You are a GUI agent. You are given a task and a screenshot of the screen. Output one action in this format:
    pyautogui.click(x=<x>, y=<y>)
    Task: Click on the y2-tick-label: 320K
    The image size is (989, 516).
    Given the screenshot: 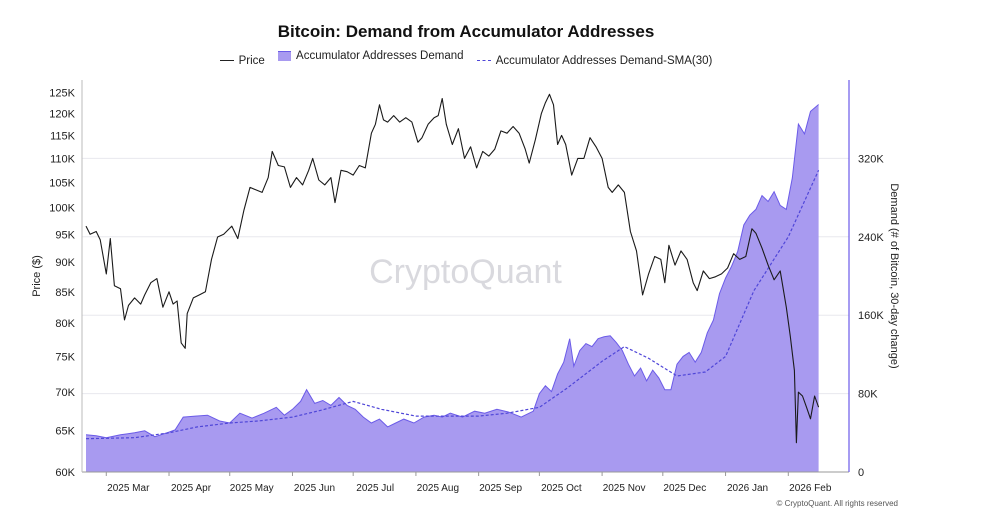 What is the action you would take?
    pyautogui.click(x=871, y=159)
    